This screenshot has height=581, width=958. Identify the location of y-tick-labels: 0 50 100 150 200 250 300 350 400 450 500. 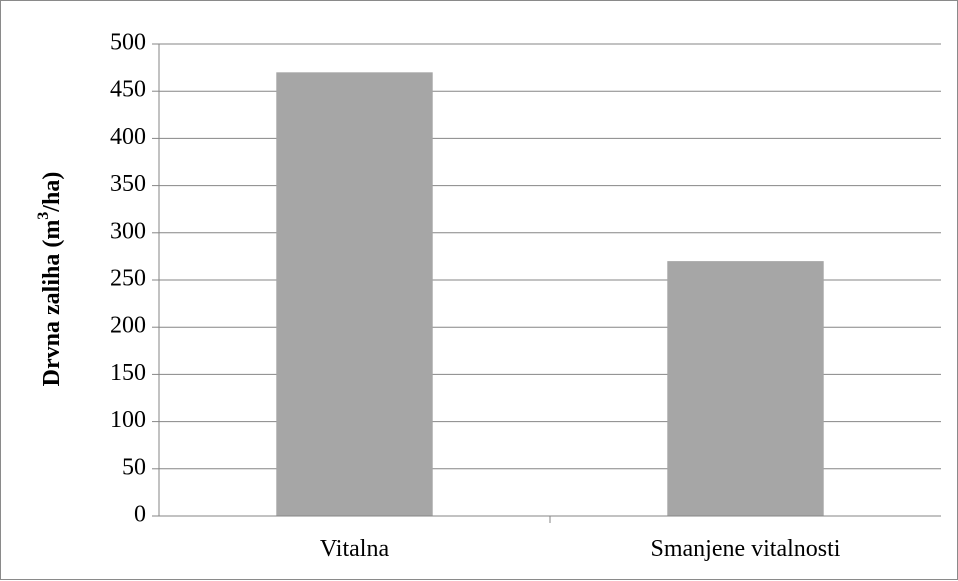
(128, 279).